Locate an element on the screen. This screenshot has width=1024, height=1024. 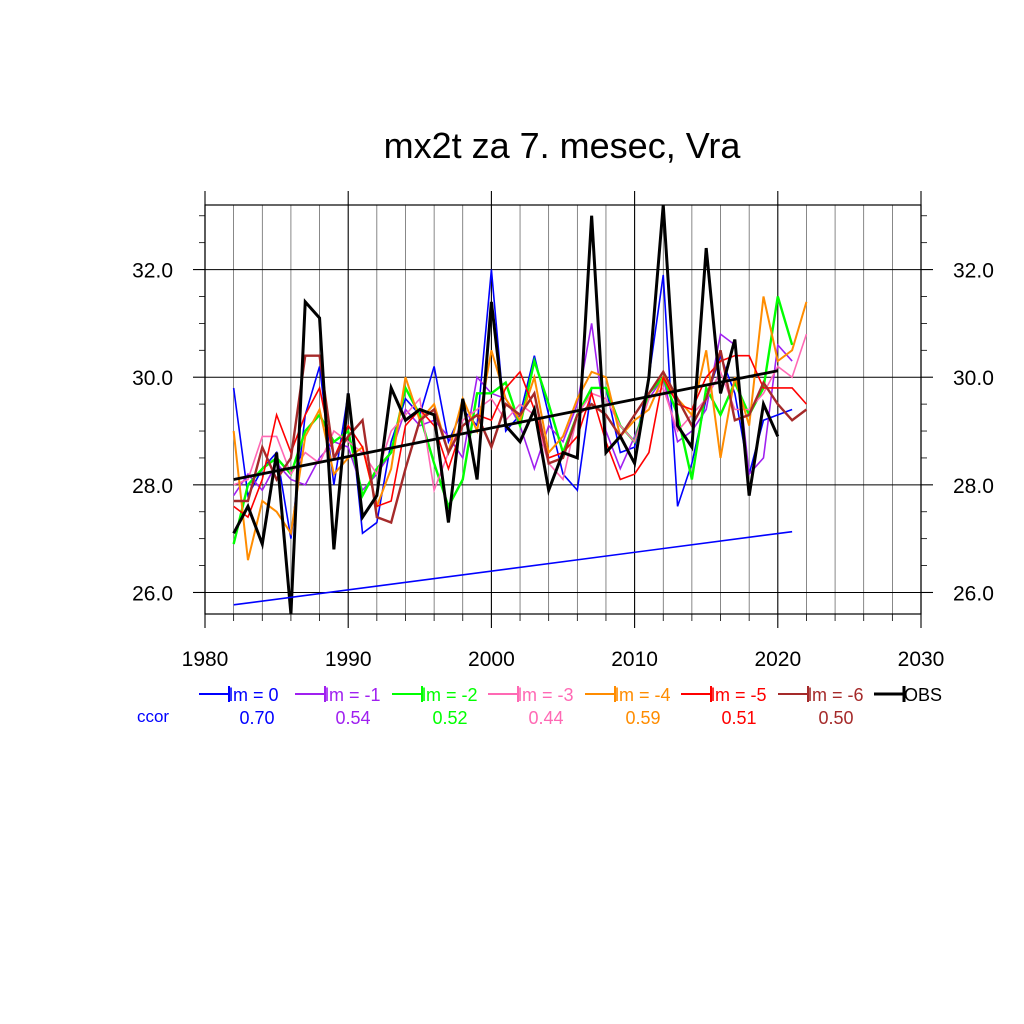
x-tick-label: 2000 is located at coordinates (491, 659).